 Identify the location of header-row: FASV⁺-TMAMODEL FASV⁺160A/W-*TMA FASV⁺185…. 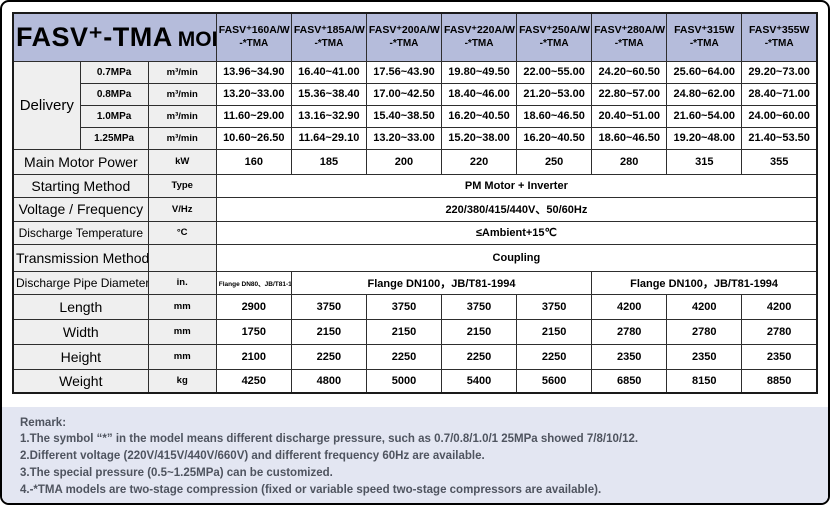
(415, 37).